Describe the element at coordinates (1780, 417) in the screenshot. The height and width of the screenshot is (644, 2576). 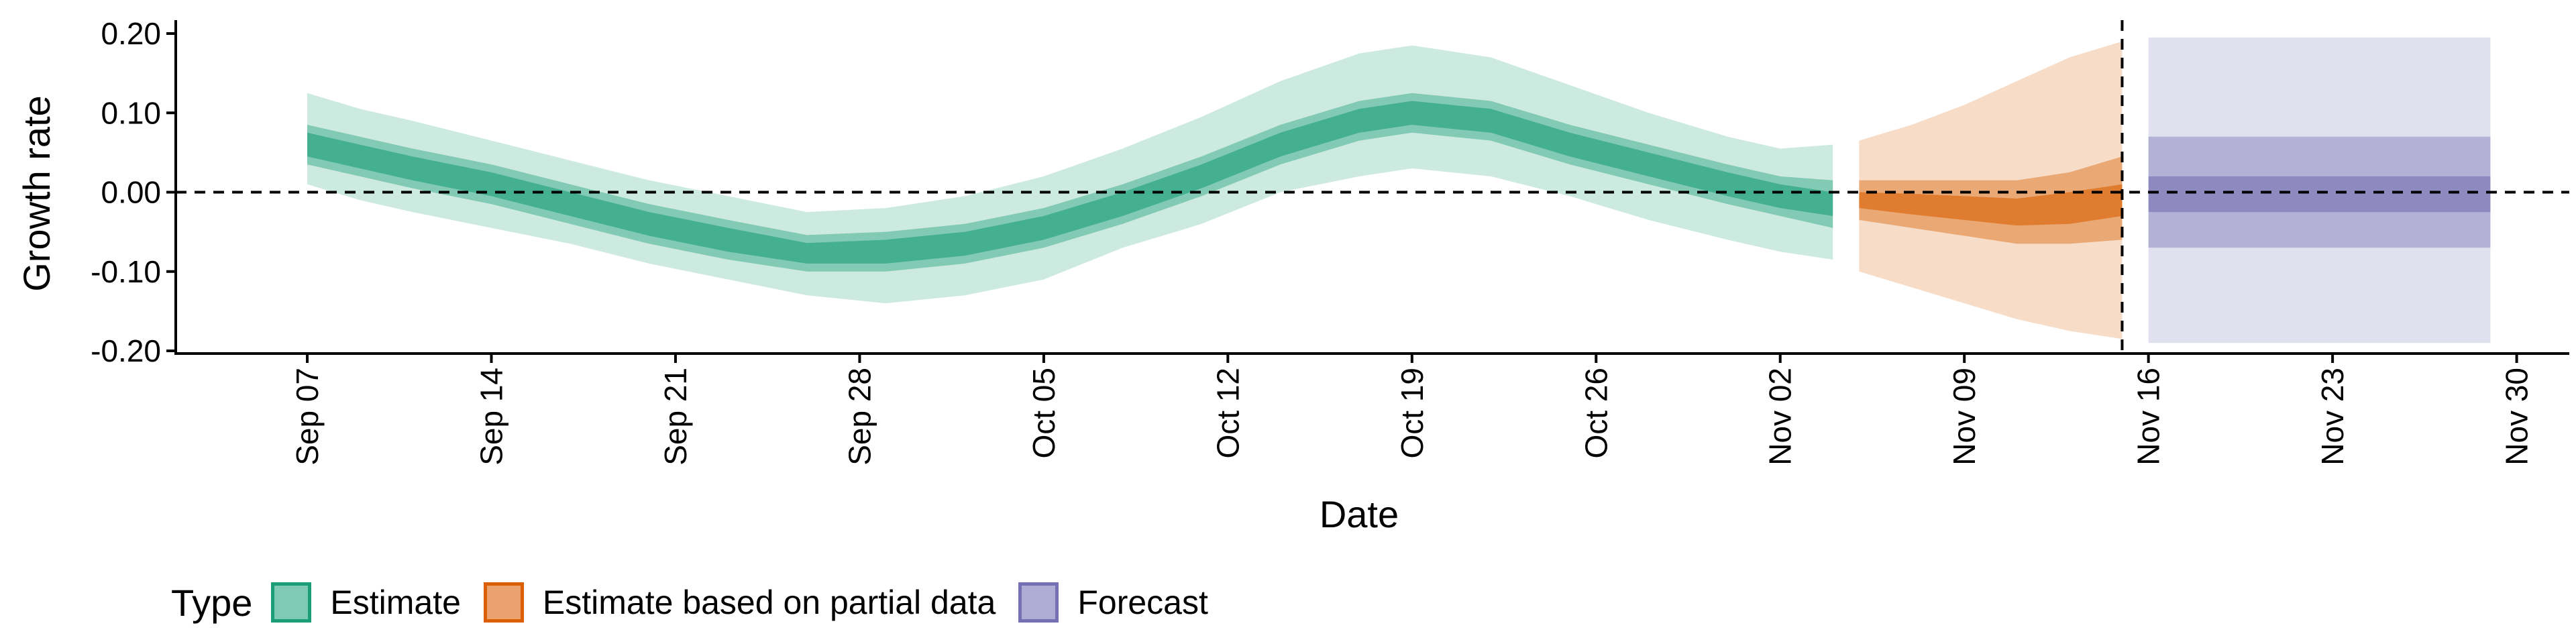
I see `x-tick-label: Nov 02` at that location.